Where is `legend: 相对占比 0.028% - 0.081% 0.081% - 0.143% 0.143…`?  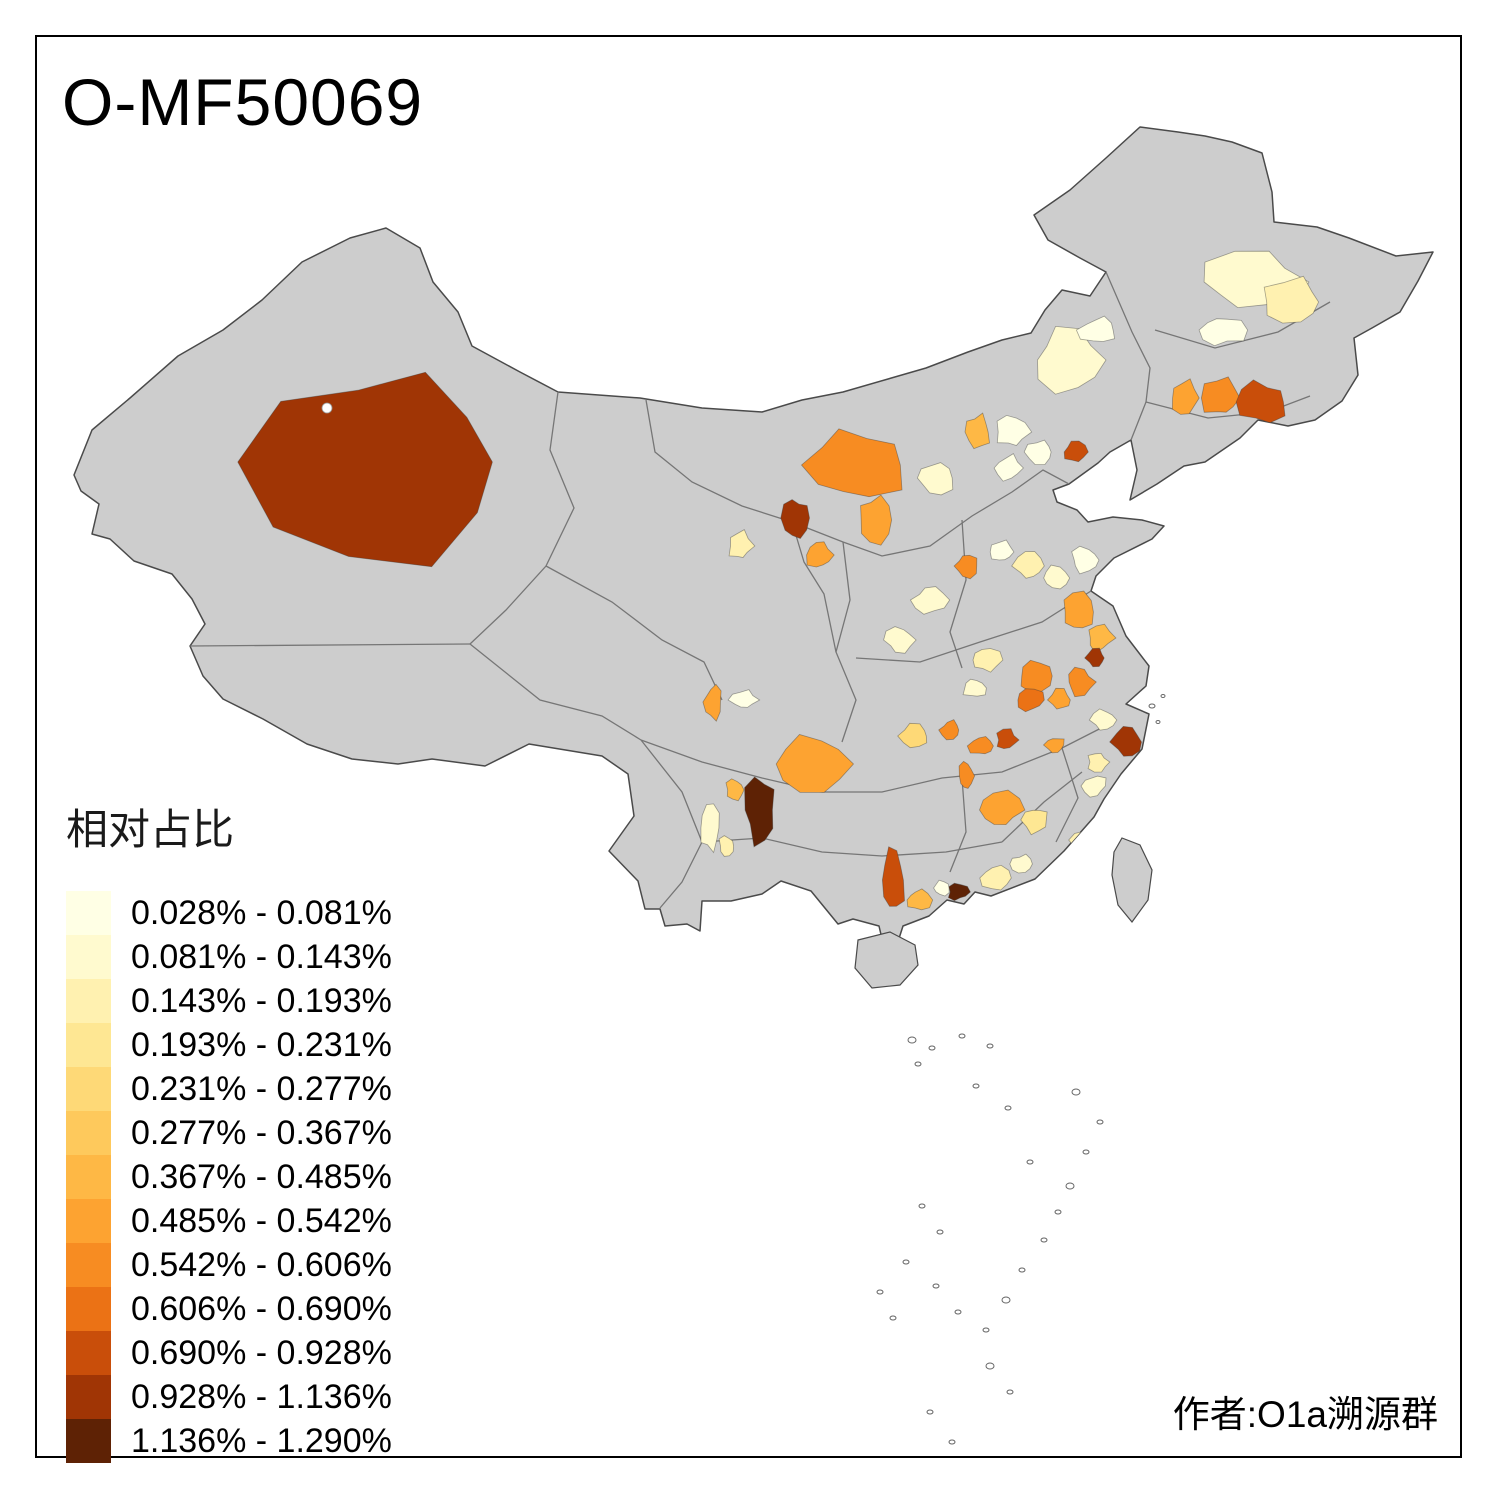
legend: 相对占比 0.028% - 0.081% 0.081% - 0.143% 0.143… is located at coordinates (229, 1129).